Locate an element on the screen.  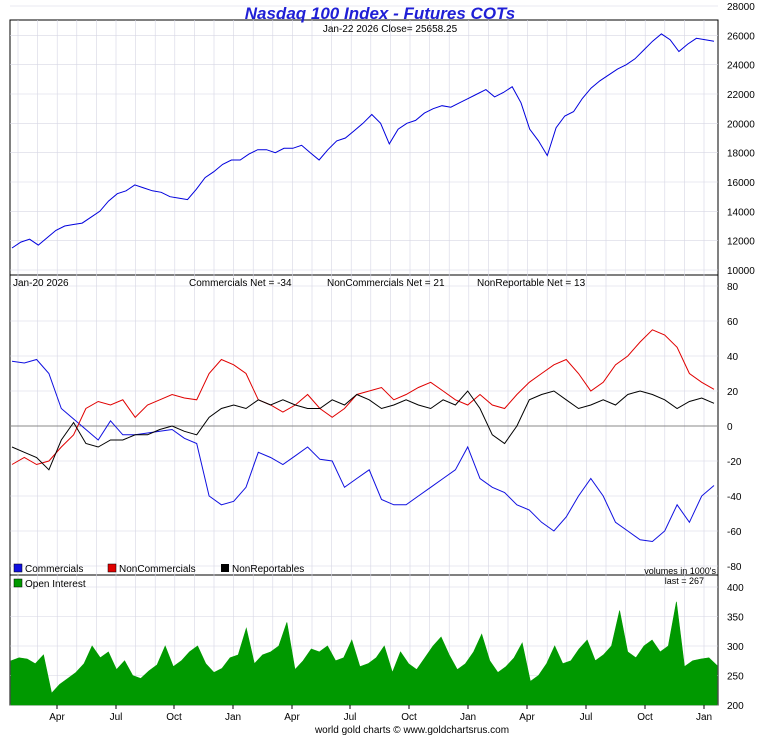
y-tick-label: 350 is located at coordinates (735, 618).